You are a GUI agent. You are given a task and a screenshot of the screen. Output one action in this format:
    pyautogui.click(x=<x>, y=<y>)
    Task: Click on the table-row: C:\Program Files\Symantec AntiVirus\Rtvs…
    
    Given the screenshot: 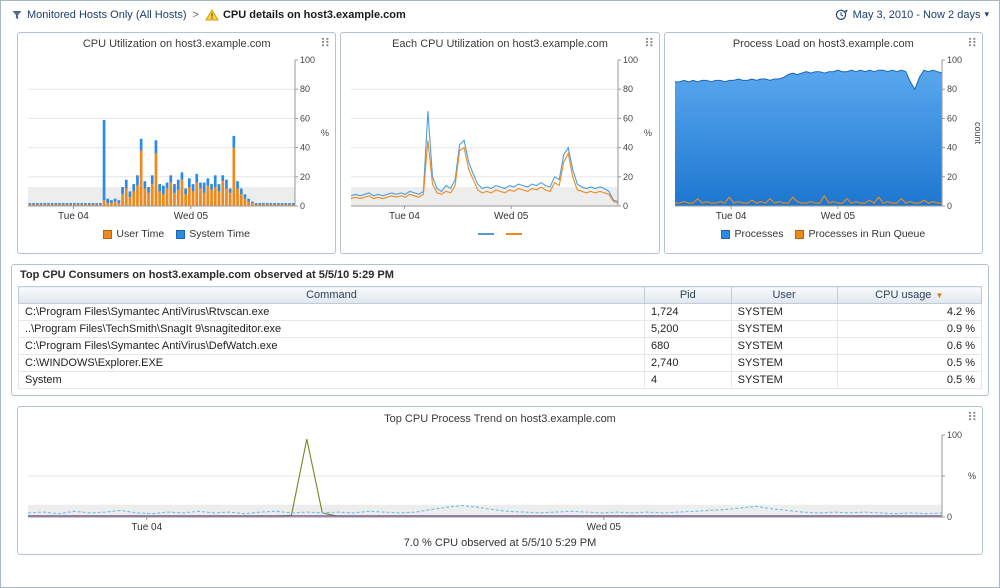 What is the action you would take?
    pyautogui.click(x=500, y=312)
    